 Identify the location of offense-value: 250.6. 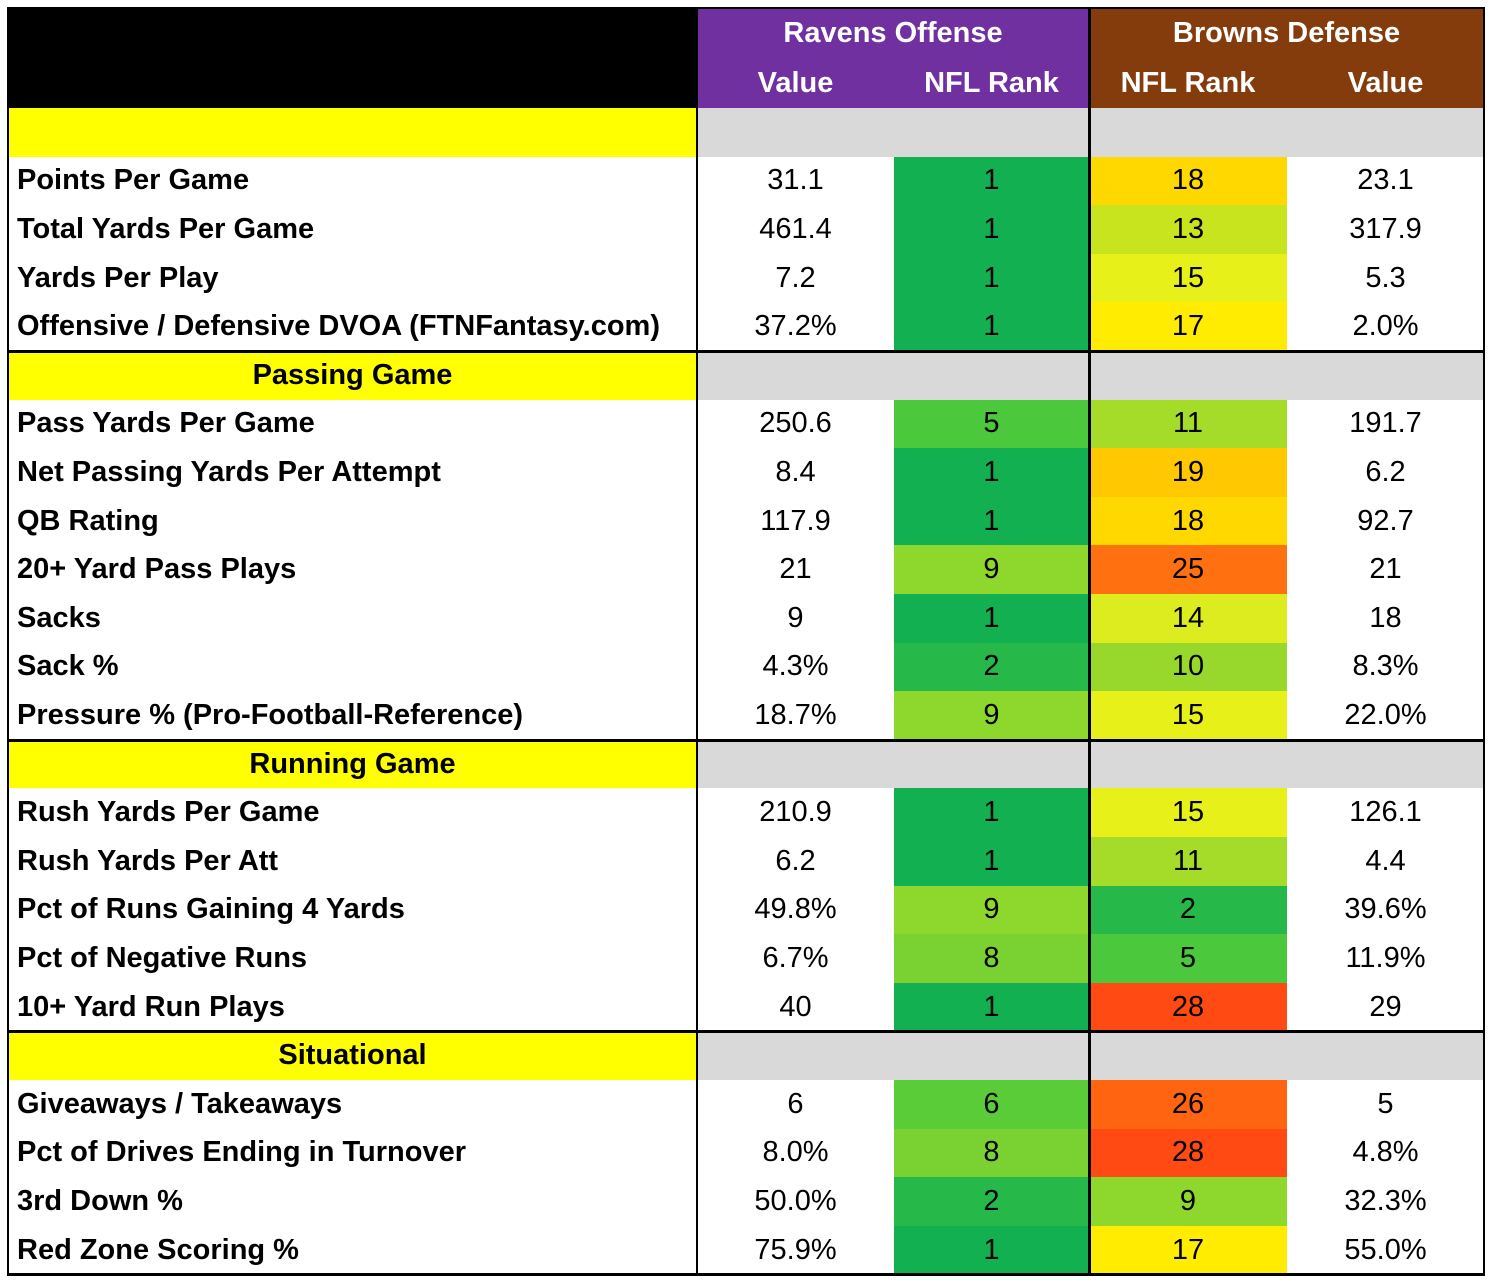
(795, 423).